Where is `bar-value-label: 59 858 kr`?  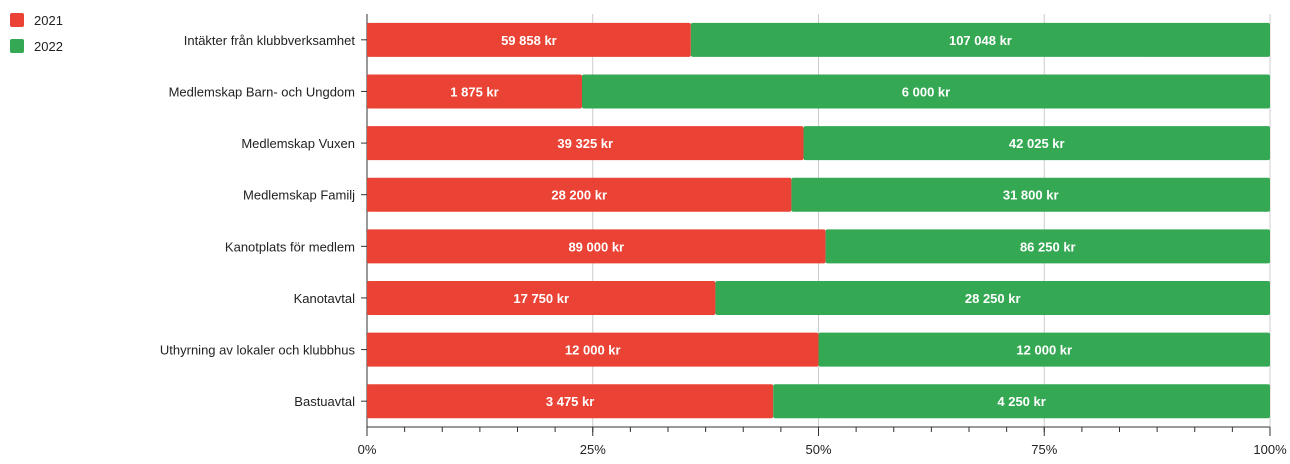
bar-value-label: 59 858 kr is located at coordinates (529, 40).